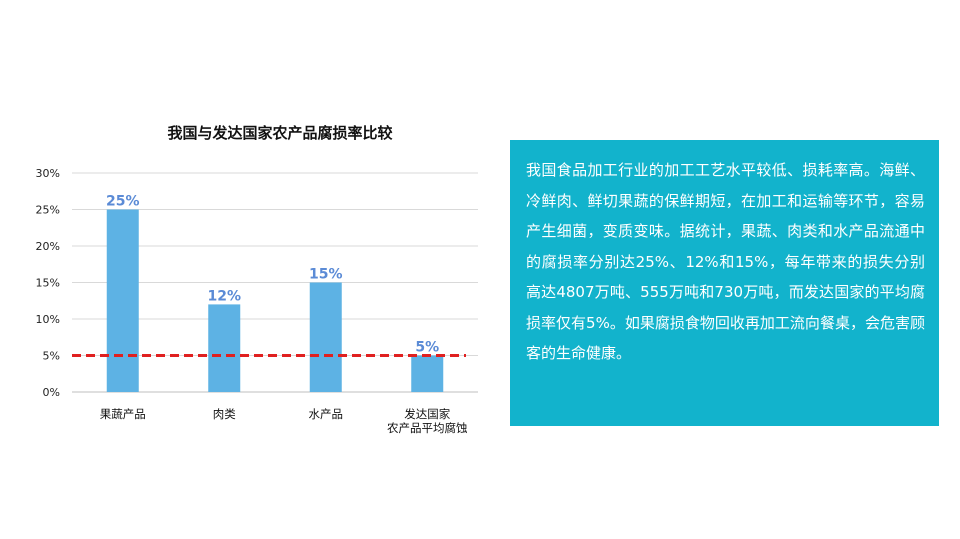 The width and height of the screenshot is (960, 539). Describe the element at coordinates (48, 173) in the screenshot. I see `y-tick-label: 30%` at that location.